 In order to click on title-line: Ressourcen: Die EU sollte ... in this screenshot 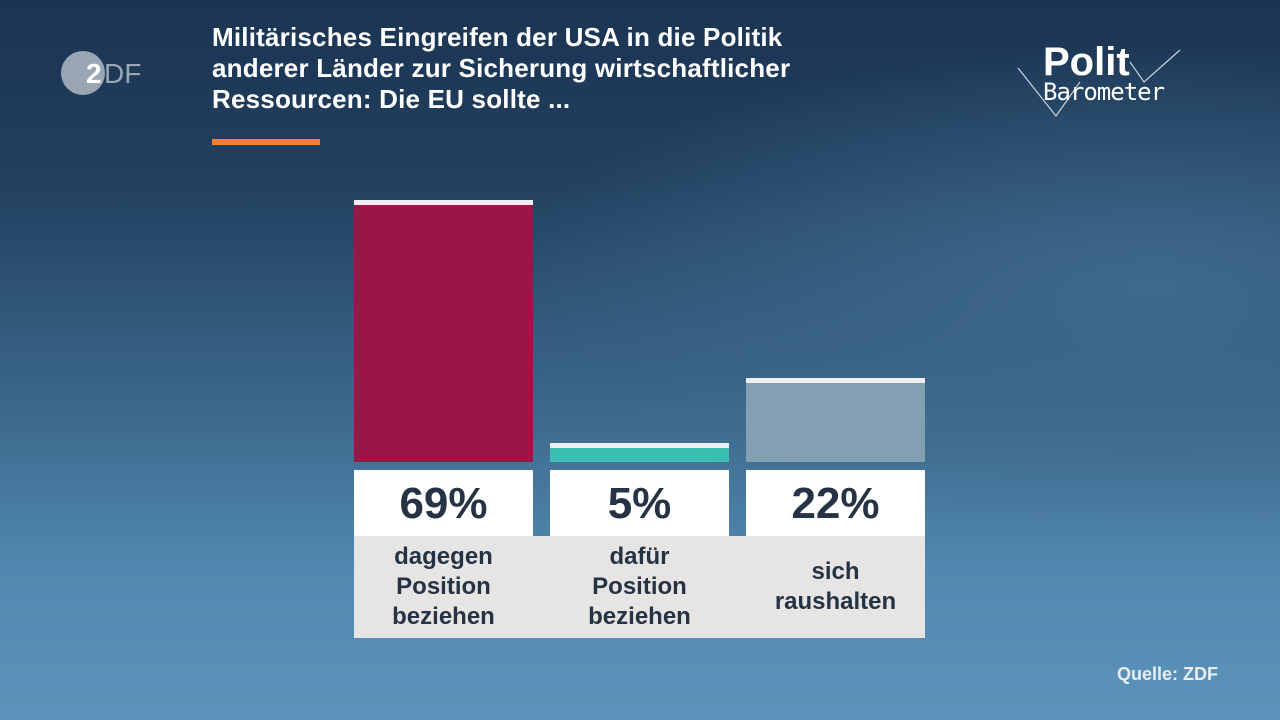, I will do `click(391, 99)`.